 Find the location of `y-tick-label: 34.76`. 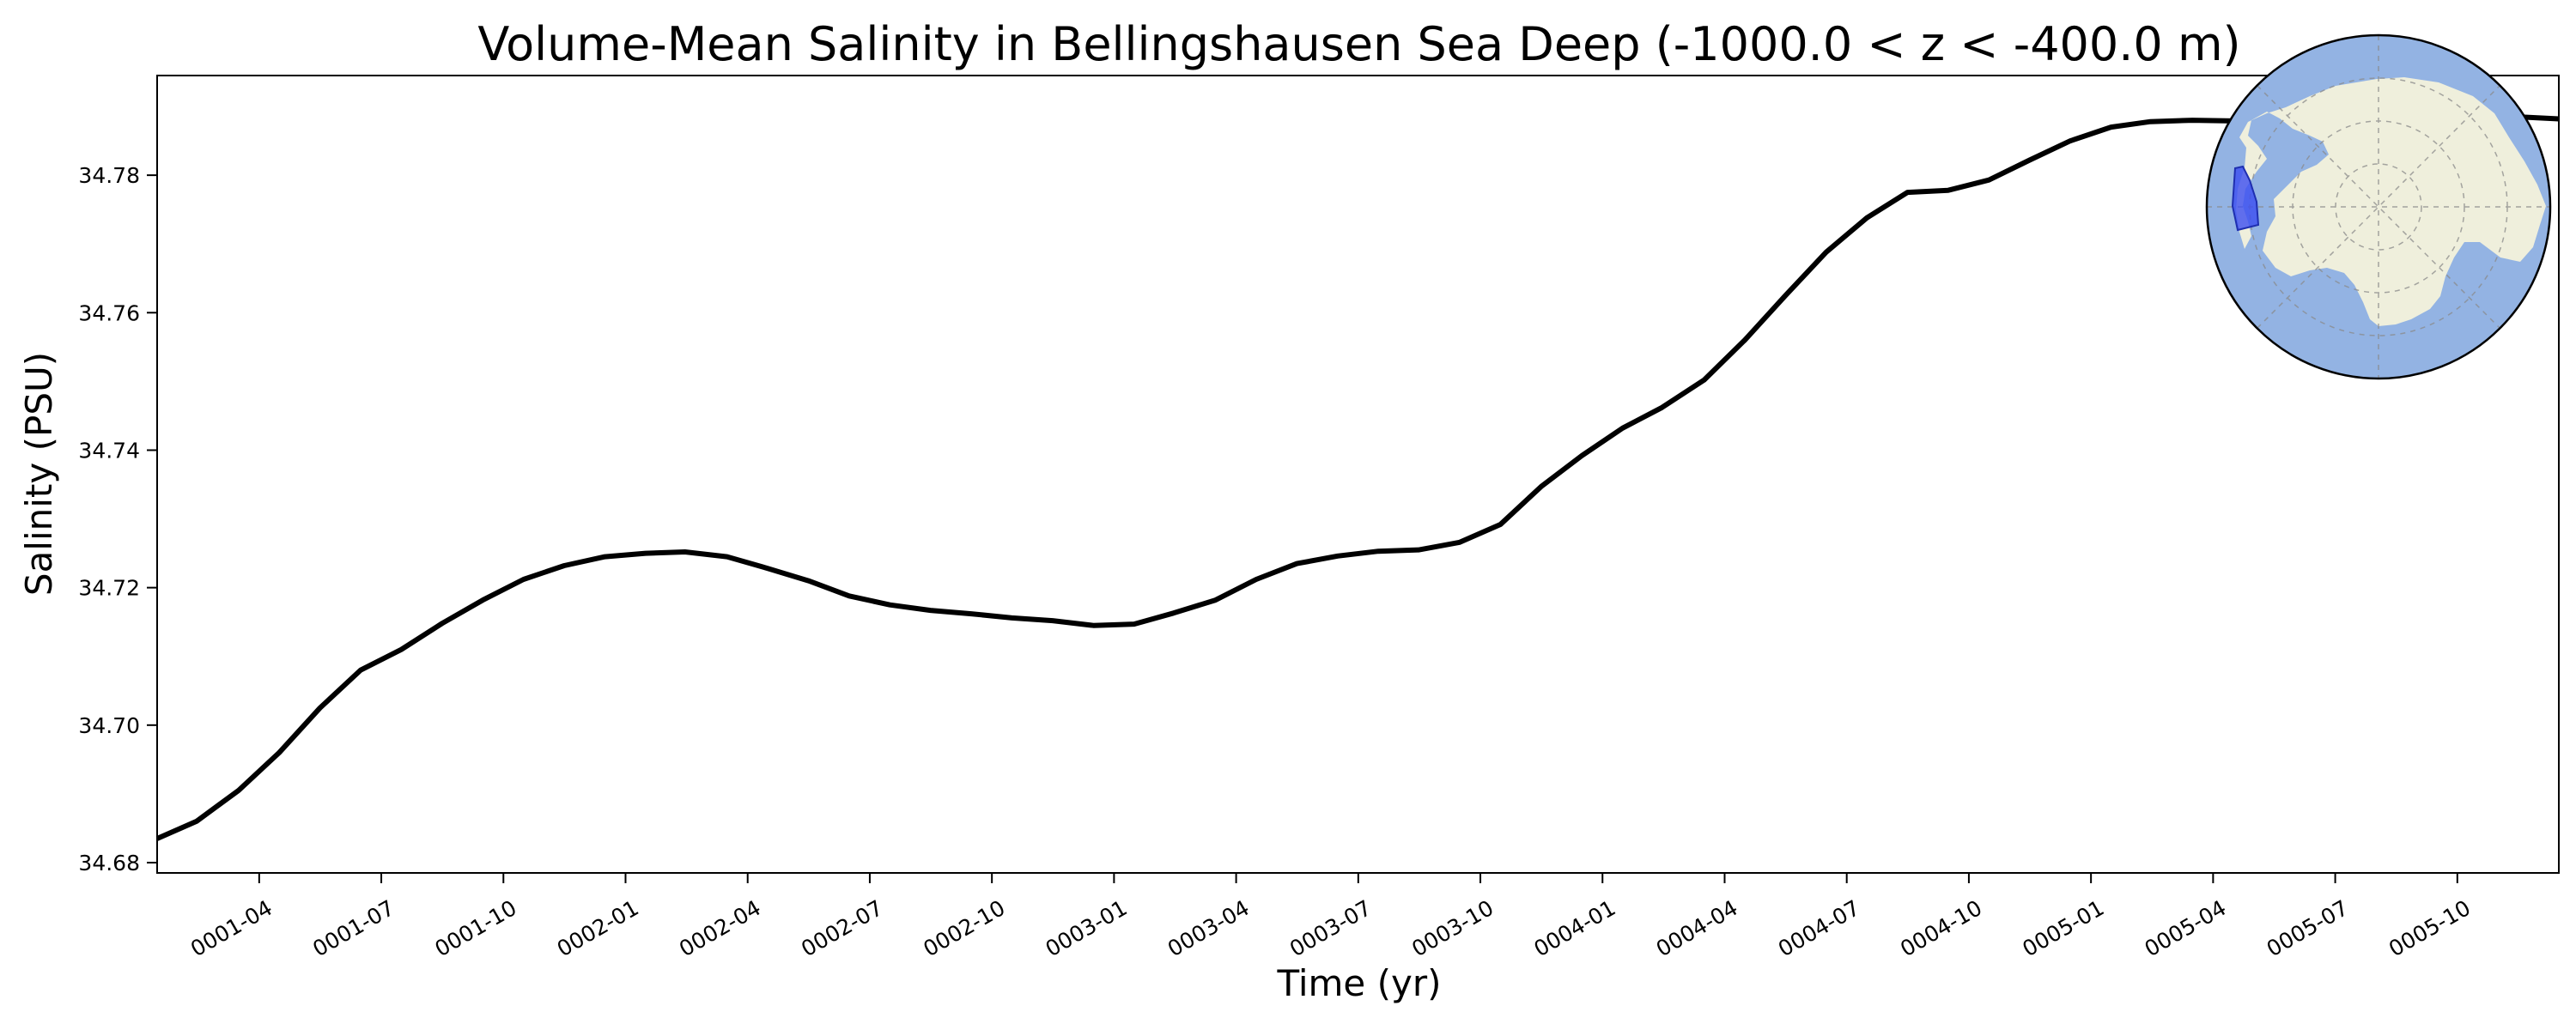

y-tick-label: 34.76 is located at coordinates (109, 312).